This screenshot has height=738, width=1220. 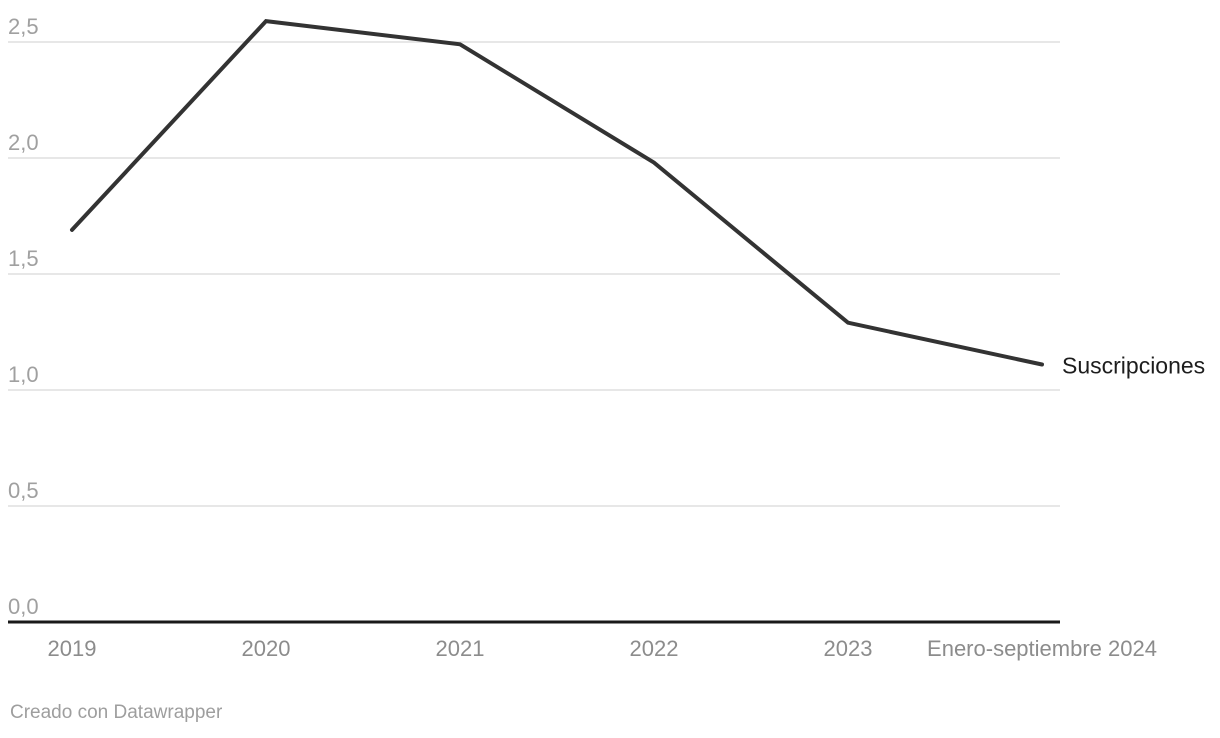 I want to click on y-tick-label: 2,0, so click(x=23, y=142).